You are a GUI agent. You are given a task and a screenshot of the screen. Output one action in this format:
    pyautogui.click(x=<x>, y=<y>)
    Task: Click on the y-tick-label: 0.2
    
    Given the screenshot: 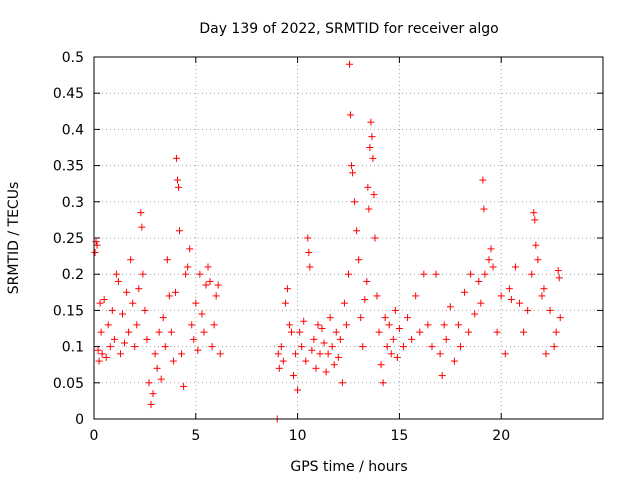 What is the action you would take?
    pyautogui.click(x=73, y=275)
    